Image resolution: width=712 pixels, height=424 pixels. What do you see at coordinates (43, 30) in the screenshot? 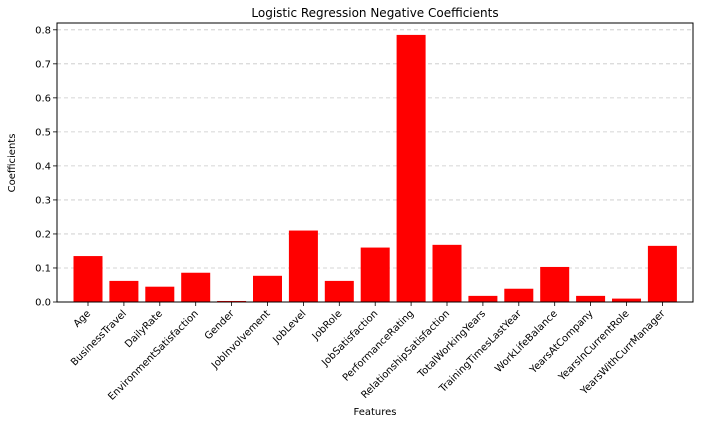
I see `y-tick-label: 0.8` at bounding box center [43, 30].